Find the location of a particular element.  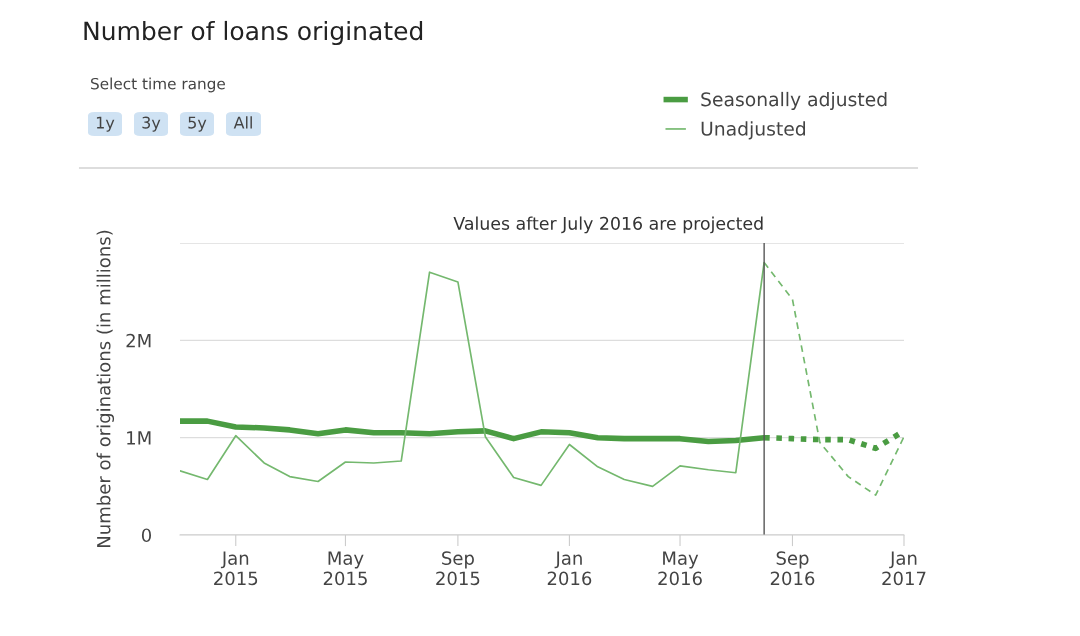

x-tick-label: Jan 2015 is located at coordinates (236, 568).